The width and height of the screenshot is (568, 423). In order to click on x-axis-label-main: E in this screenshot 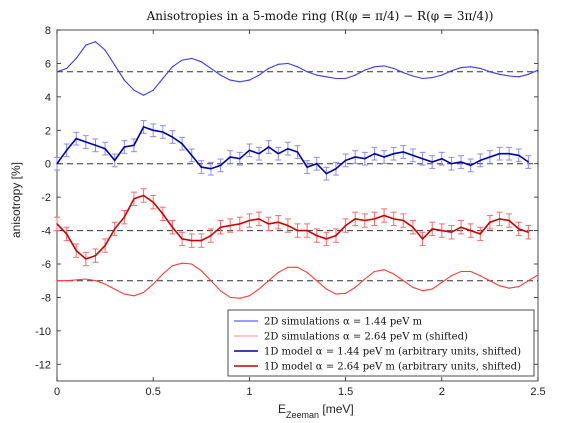, I will do `click(282, 409)`.